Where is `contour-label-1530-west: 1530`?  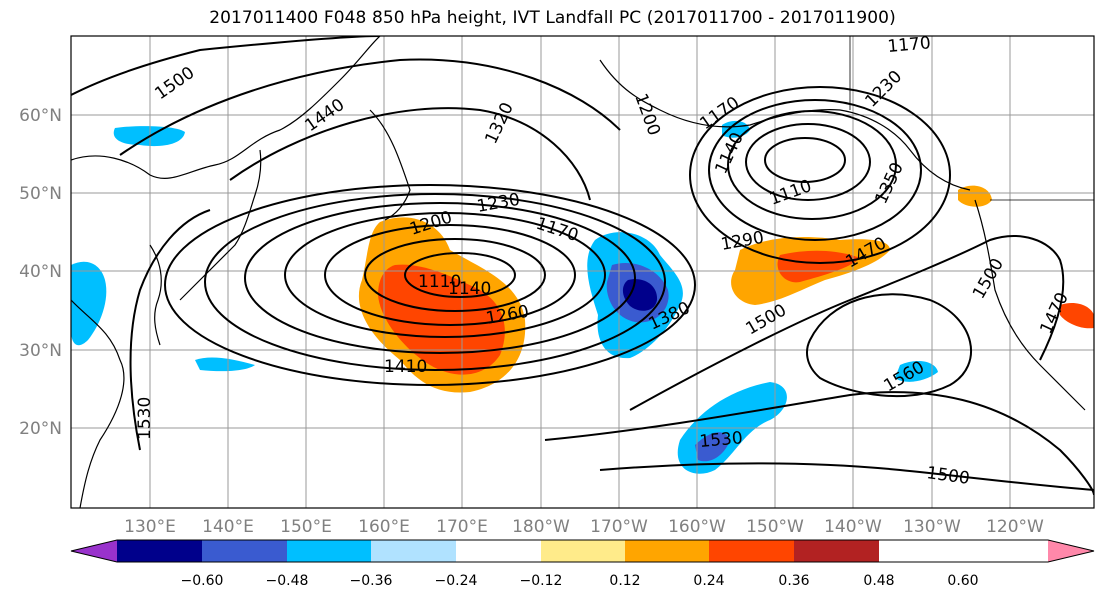
contour-label-1530-west: 1530 is located at coordinates (145, 418).